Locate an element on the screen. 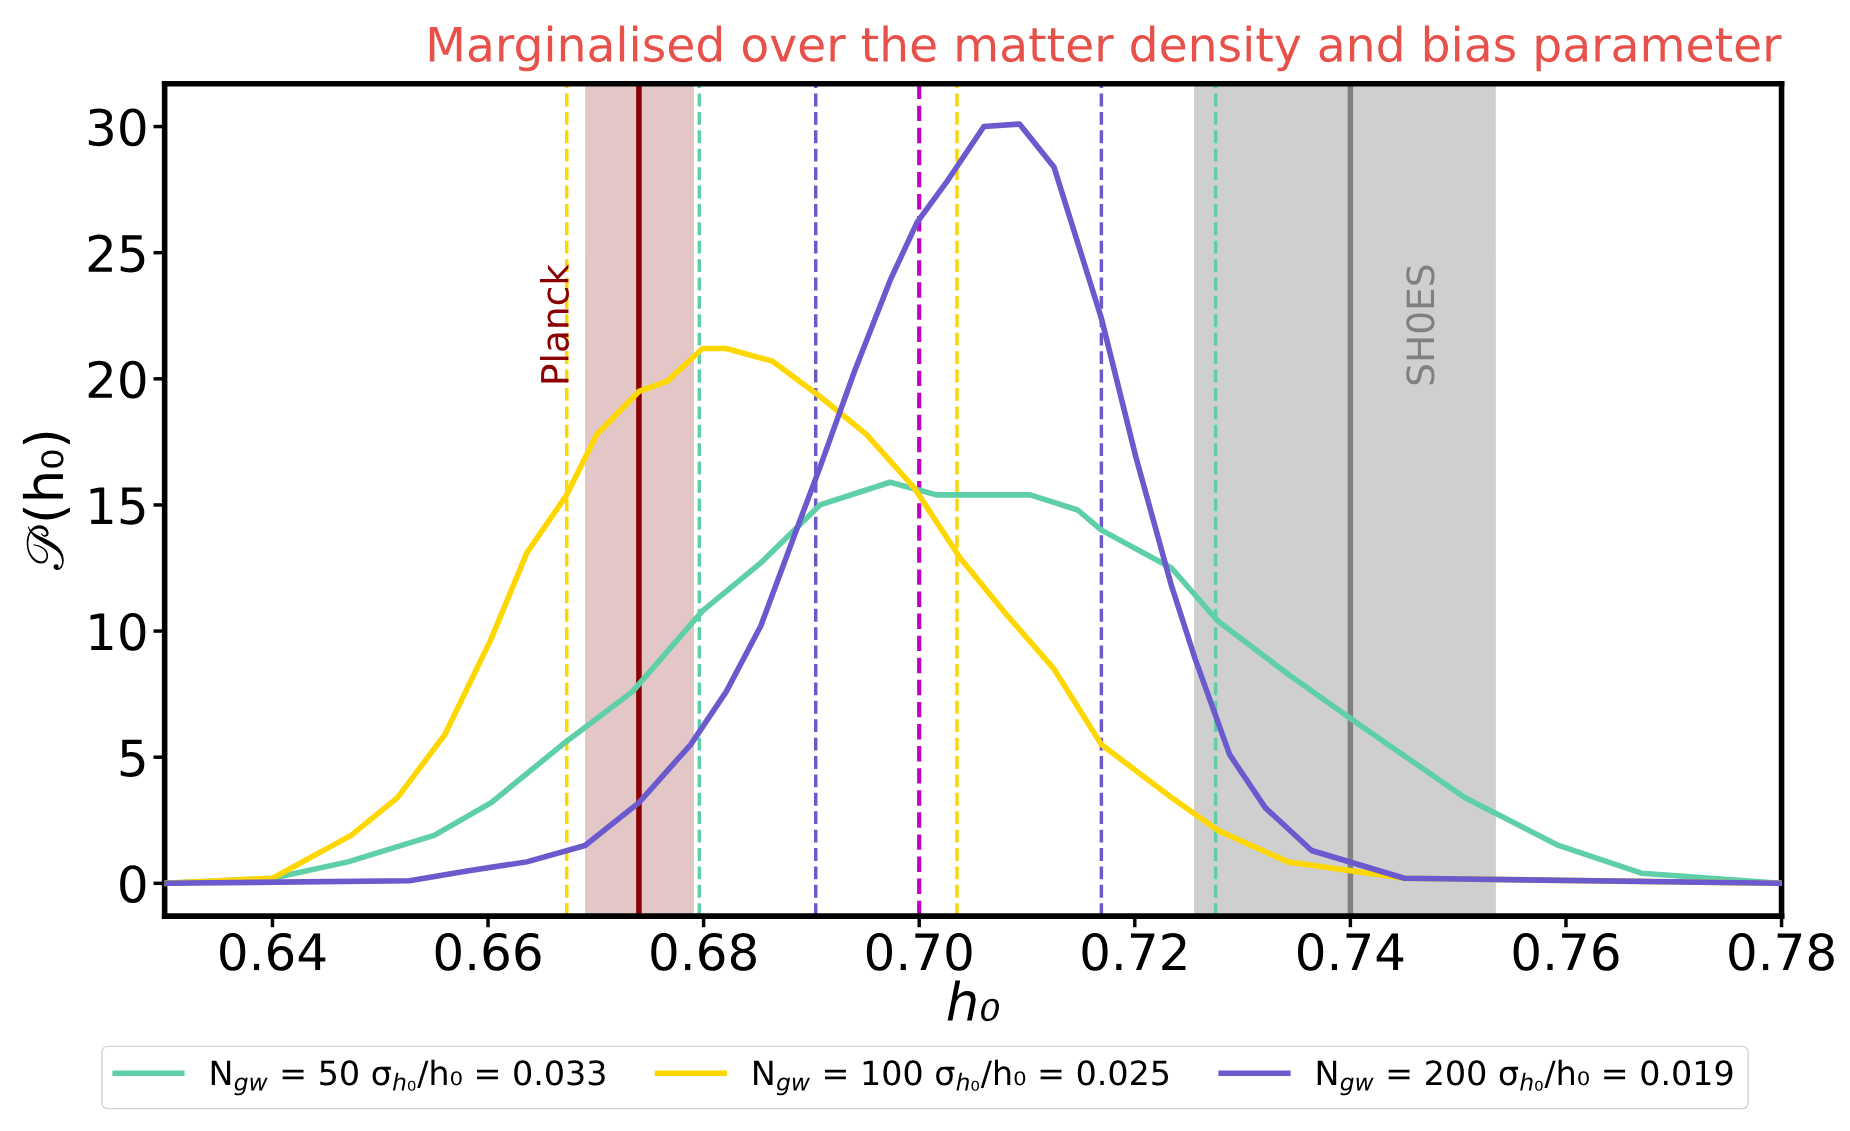 The image size is (1850, 1131). ref-line-label: SH0ES is located at coordinates (1420, 325).